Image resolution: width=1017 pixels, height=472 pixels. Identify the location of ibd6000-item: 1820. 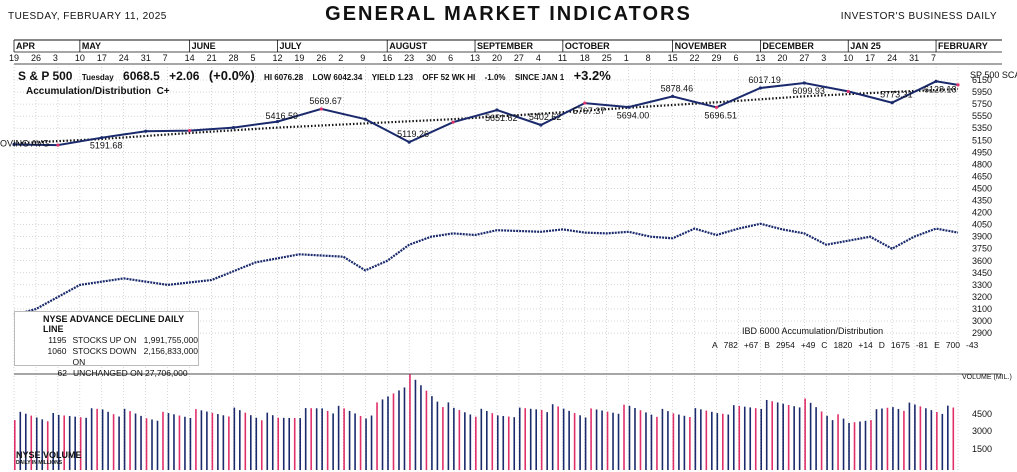
(843, 345).